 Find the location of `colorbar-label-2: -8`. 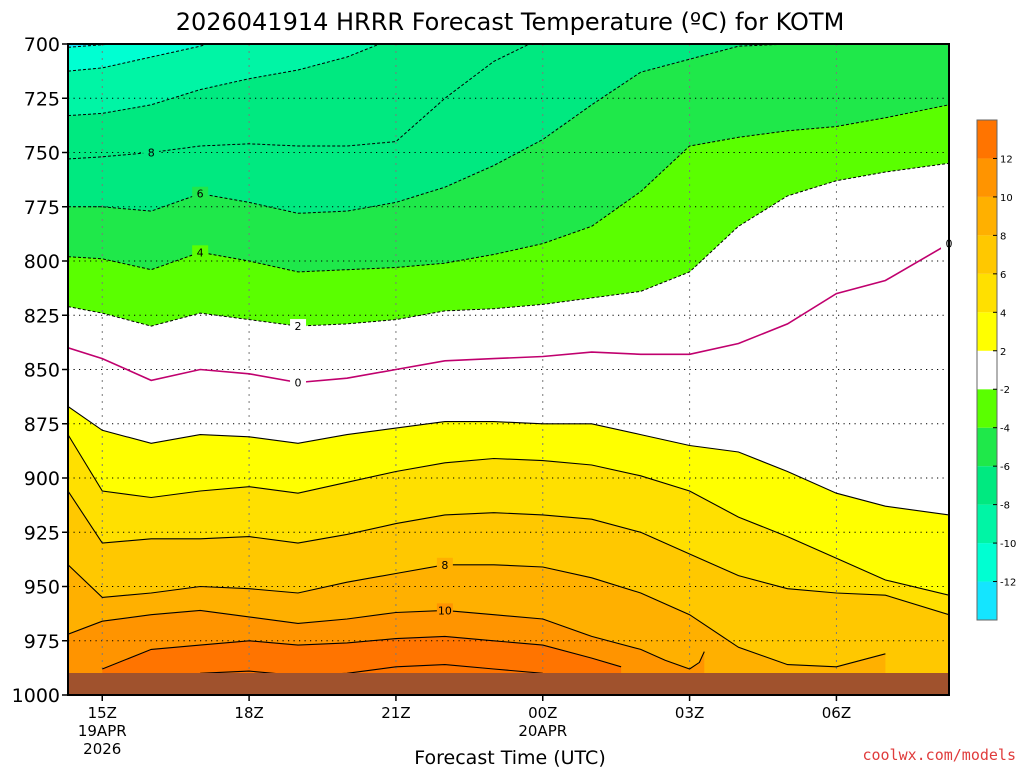

colorbar-label-2: -8 is located at coordinates (1005, 506).